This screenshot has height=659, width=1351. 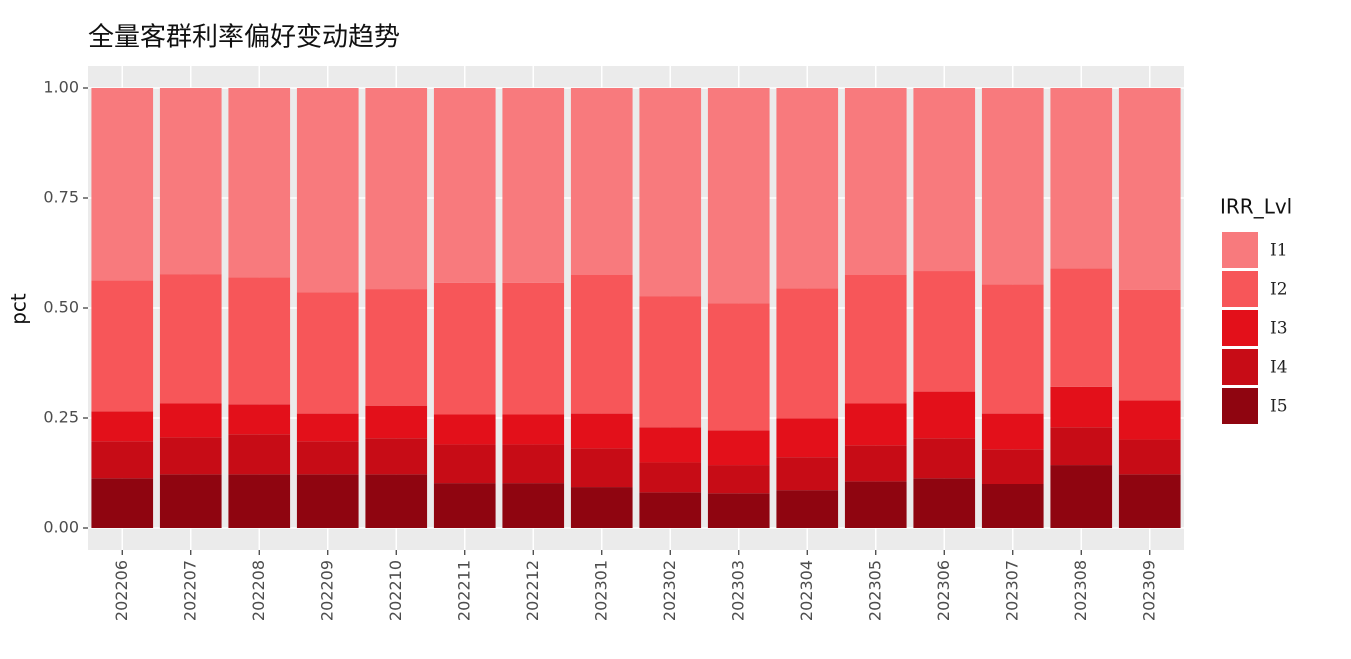 What do you see at coordinates (244, 38) in the screenshot?
I see `chart-title: 全量客群利率偏好变动趋势` at bounding box center [244, 38].